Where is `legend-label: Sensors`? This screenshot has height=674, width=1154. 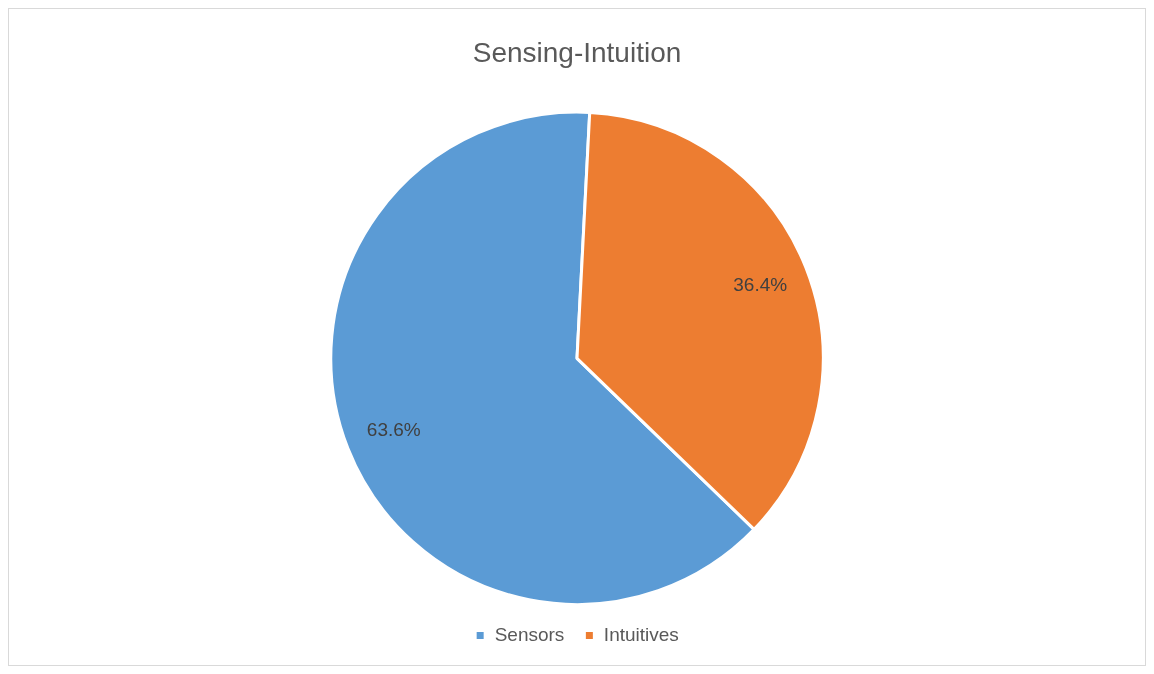 legend-label: Sensors is located at coordinates (529, 634).